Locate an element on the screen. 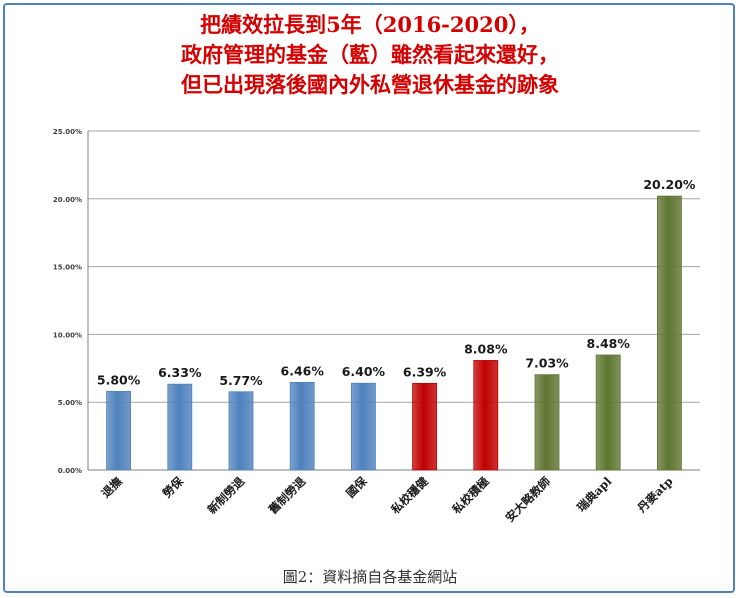 Image resolution: width=740 pixels, height=598 pixels. figure-caption: 圖2：資料摘自各基金網站 is located at coordinates (370, 577).